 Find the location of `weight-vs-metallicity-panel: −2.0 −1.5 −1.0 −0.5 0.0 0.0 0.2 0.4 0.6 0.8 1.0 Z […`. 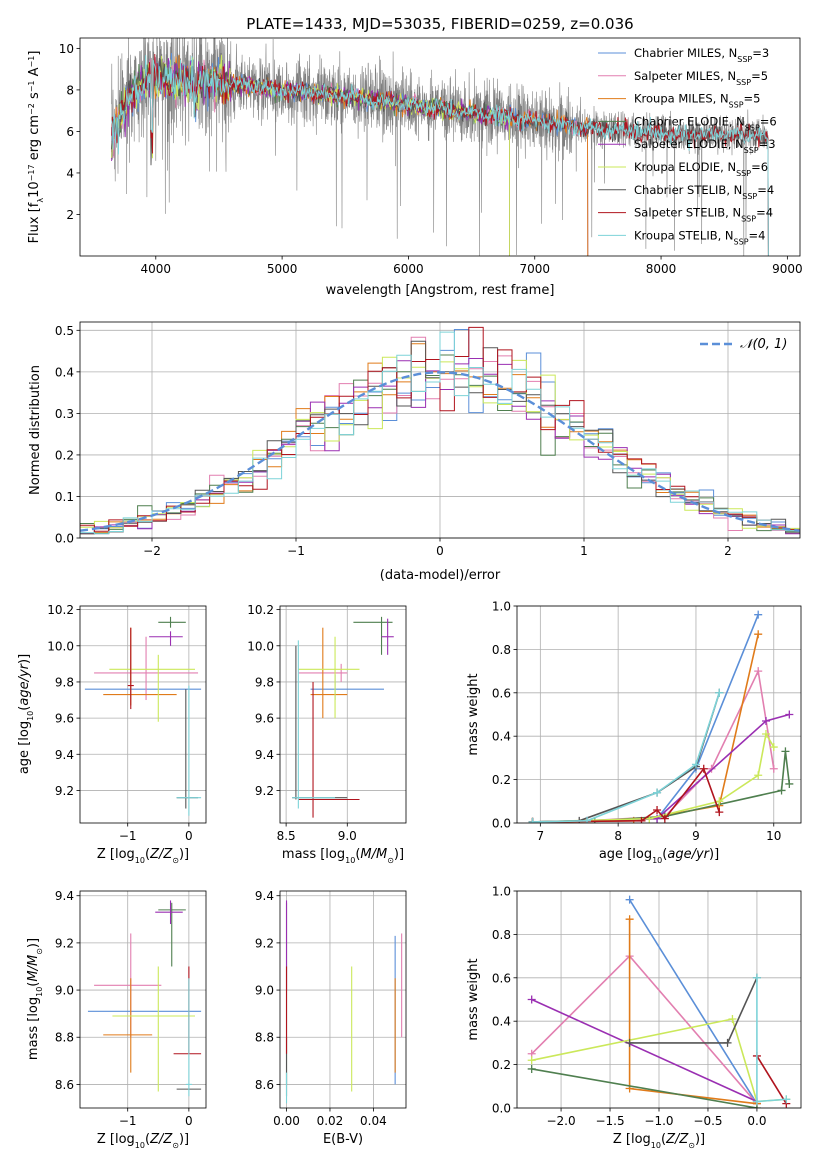

weight-vs-metallicity-panel: −2.0 −1.5 −1.0 −0.5 0.0 0.0 0.2 0.4 0.6 0.8 1.0 Z [… is located at coordinates (634, 1017).